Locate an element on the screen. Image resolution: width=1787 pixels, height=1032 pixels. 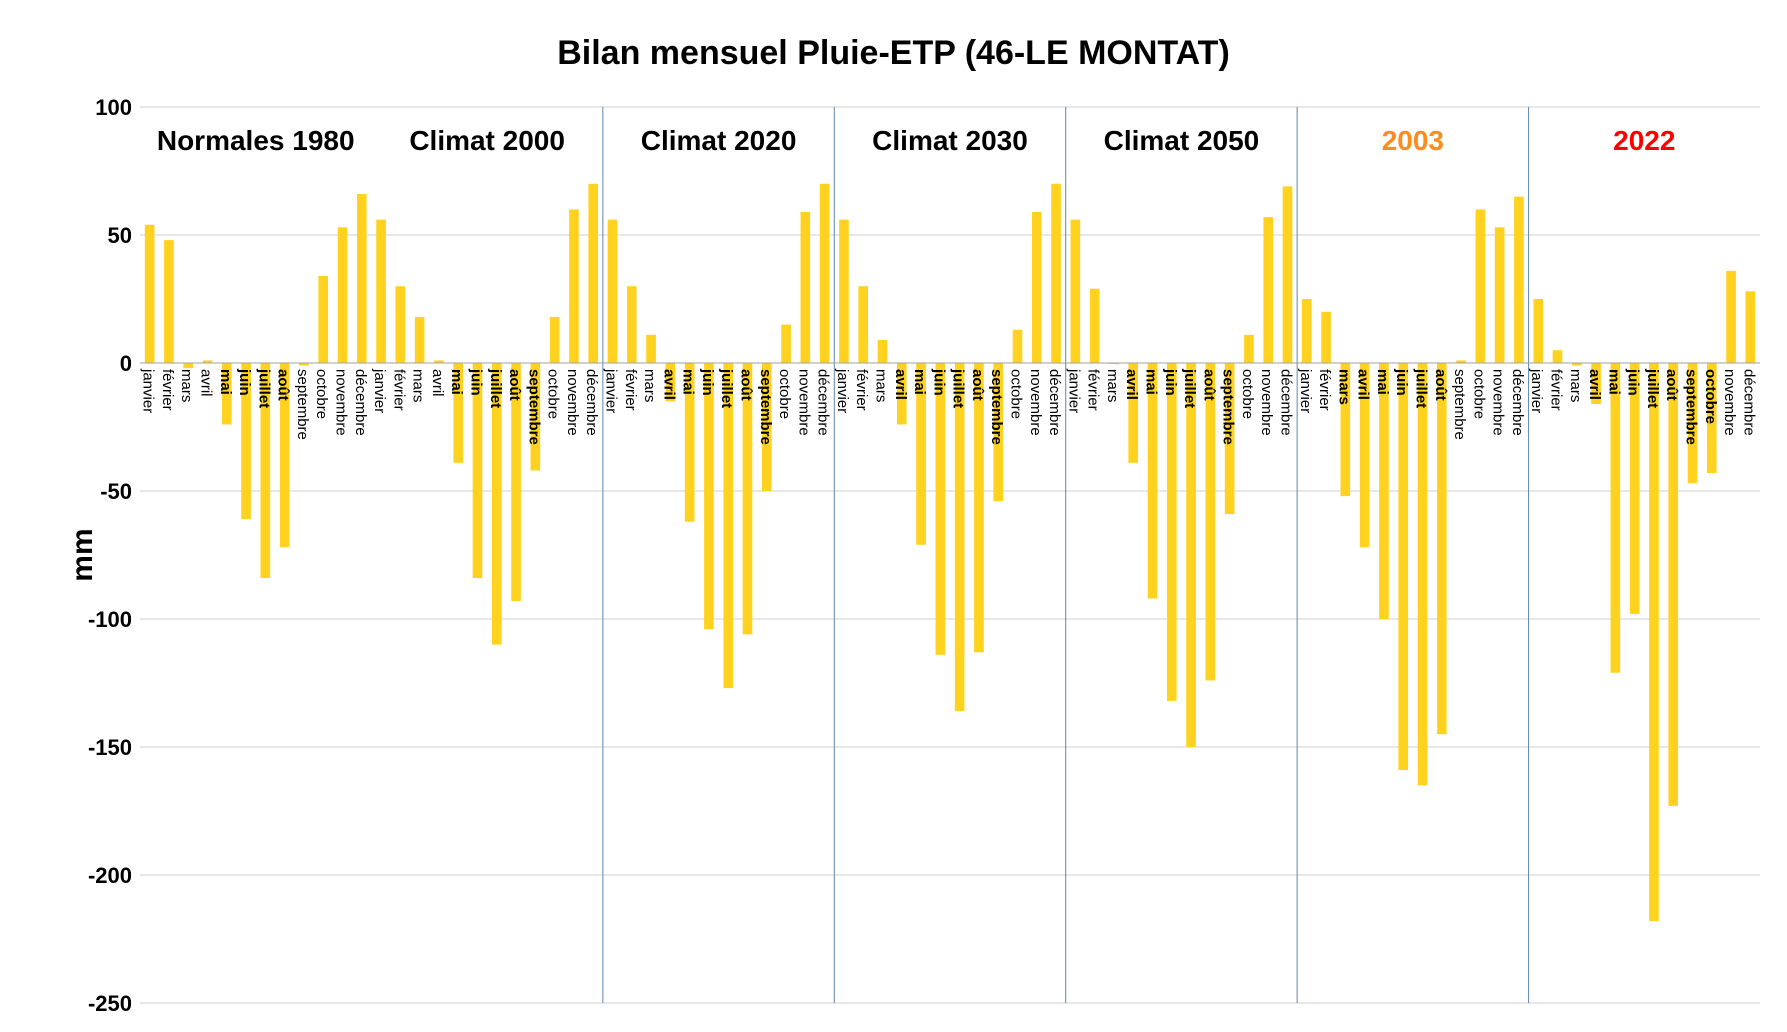
group-label: Climat 2030 is located at coordinates (950, 140).